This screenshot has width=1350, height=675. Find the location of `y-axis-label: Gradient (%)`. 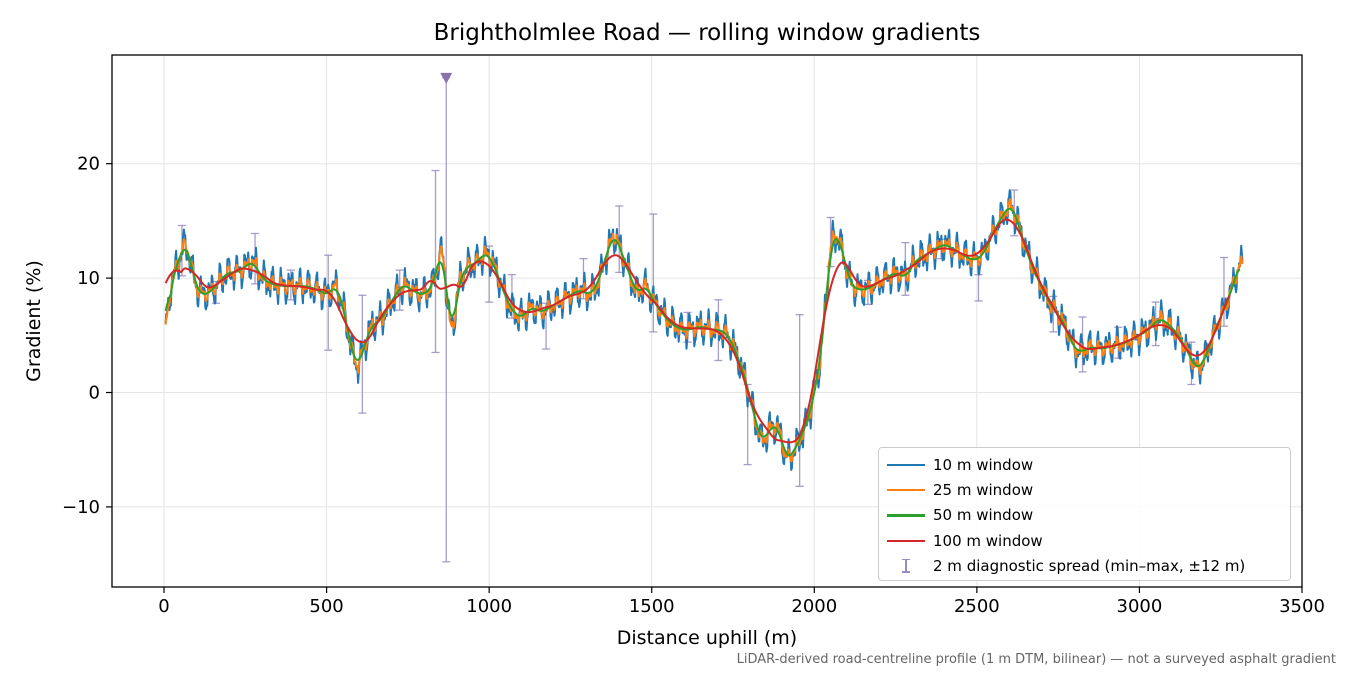

y-axis-label: Gradient (%) is located at coordinates (34, 321).